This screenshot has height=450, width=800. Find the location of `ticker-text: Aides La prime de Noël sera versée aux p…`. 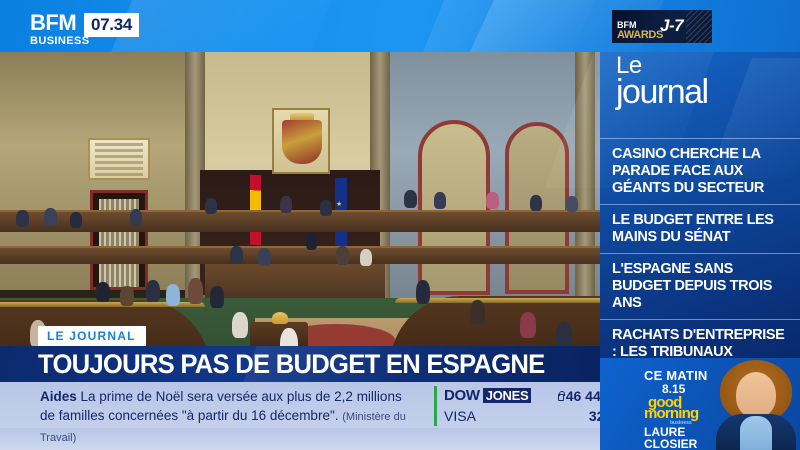

ticker-text: Aides La prime de Noël sera versée aux p… is located at coordinates (230, 417).